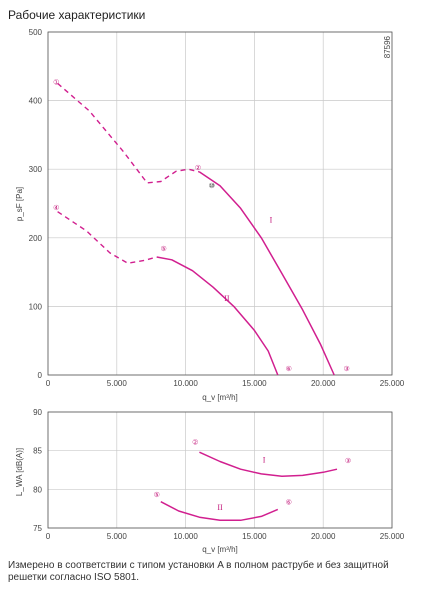 The height and width of the screenshot is (592, 432). I want to click on pressure-x-tick-label: 0, so click(48, 383).